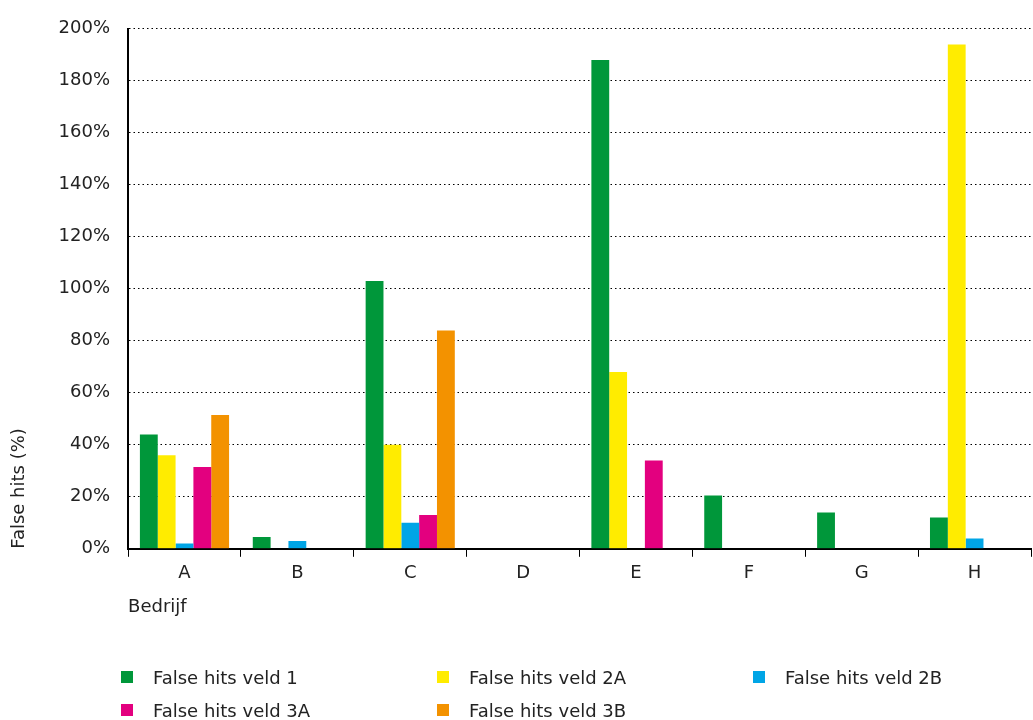  What do you see at coordinates (410, 572) in the screenshot?
I see `x-tick-label: C` at bounding box center [410, 572].